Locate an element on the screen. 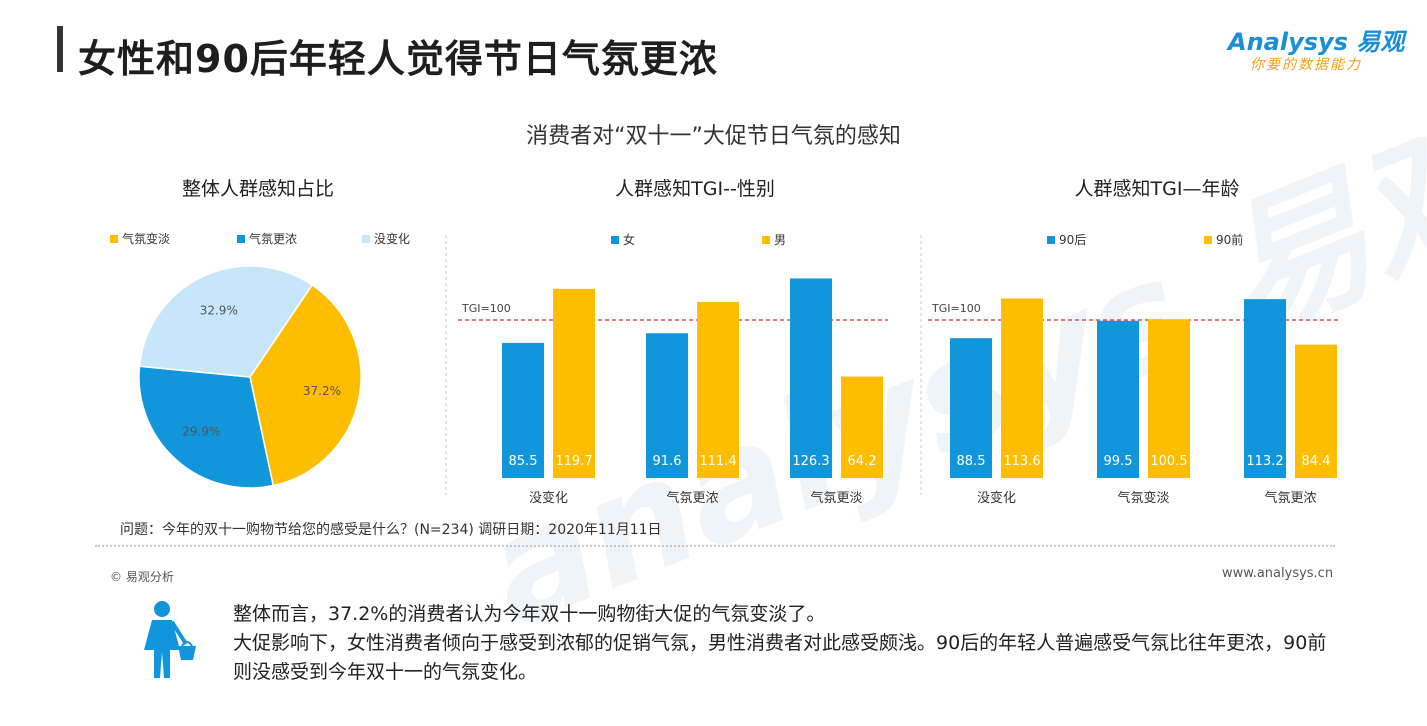  bar-value-label: 126.3 is located at coordinates (810, 461).